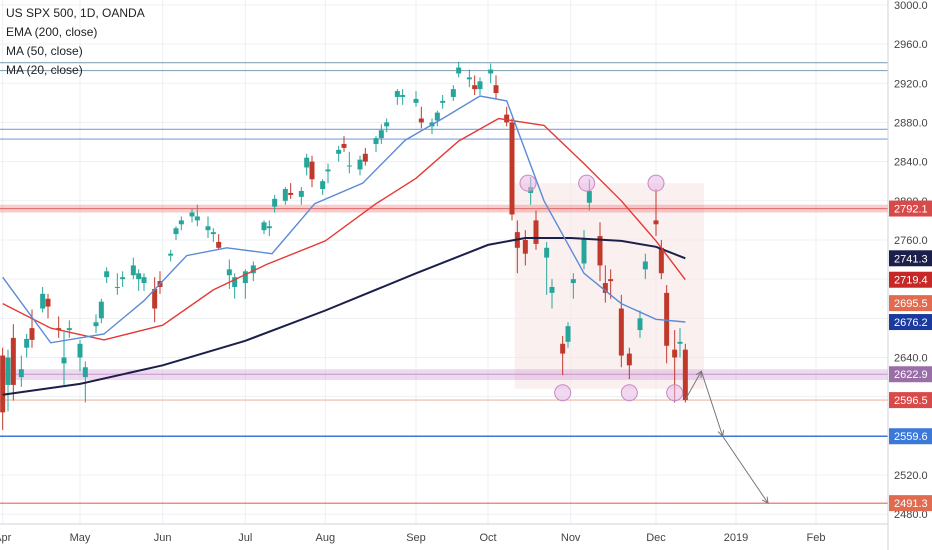 The height and width of the screenshot is (550, 932). What do you see at coordinates (911, 504) in the screenshot?
I see `price-marker-label: 2491.3` at bounding box center [911, 504].